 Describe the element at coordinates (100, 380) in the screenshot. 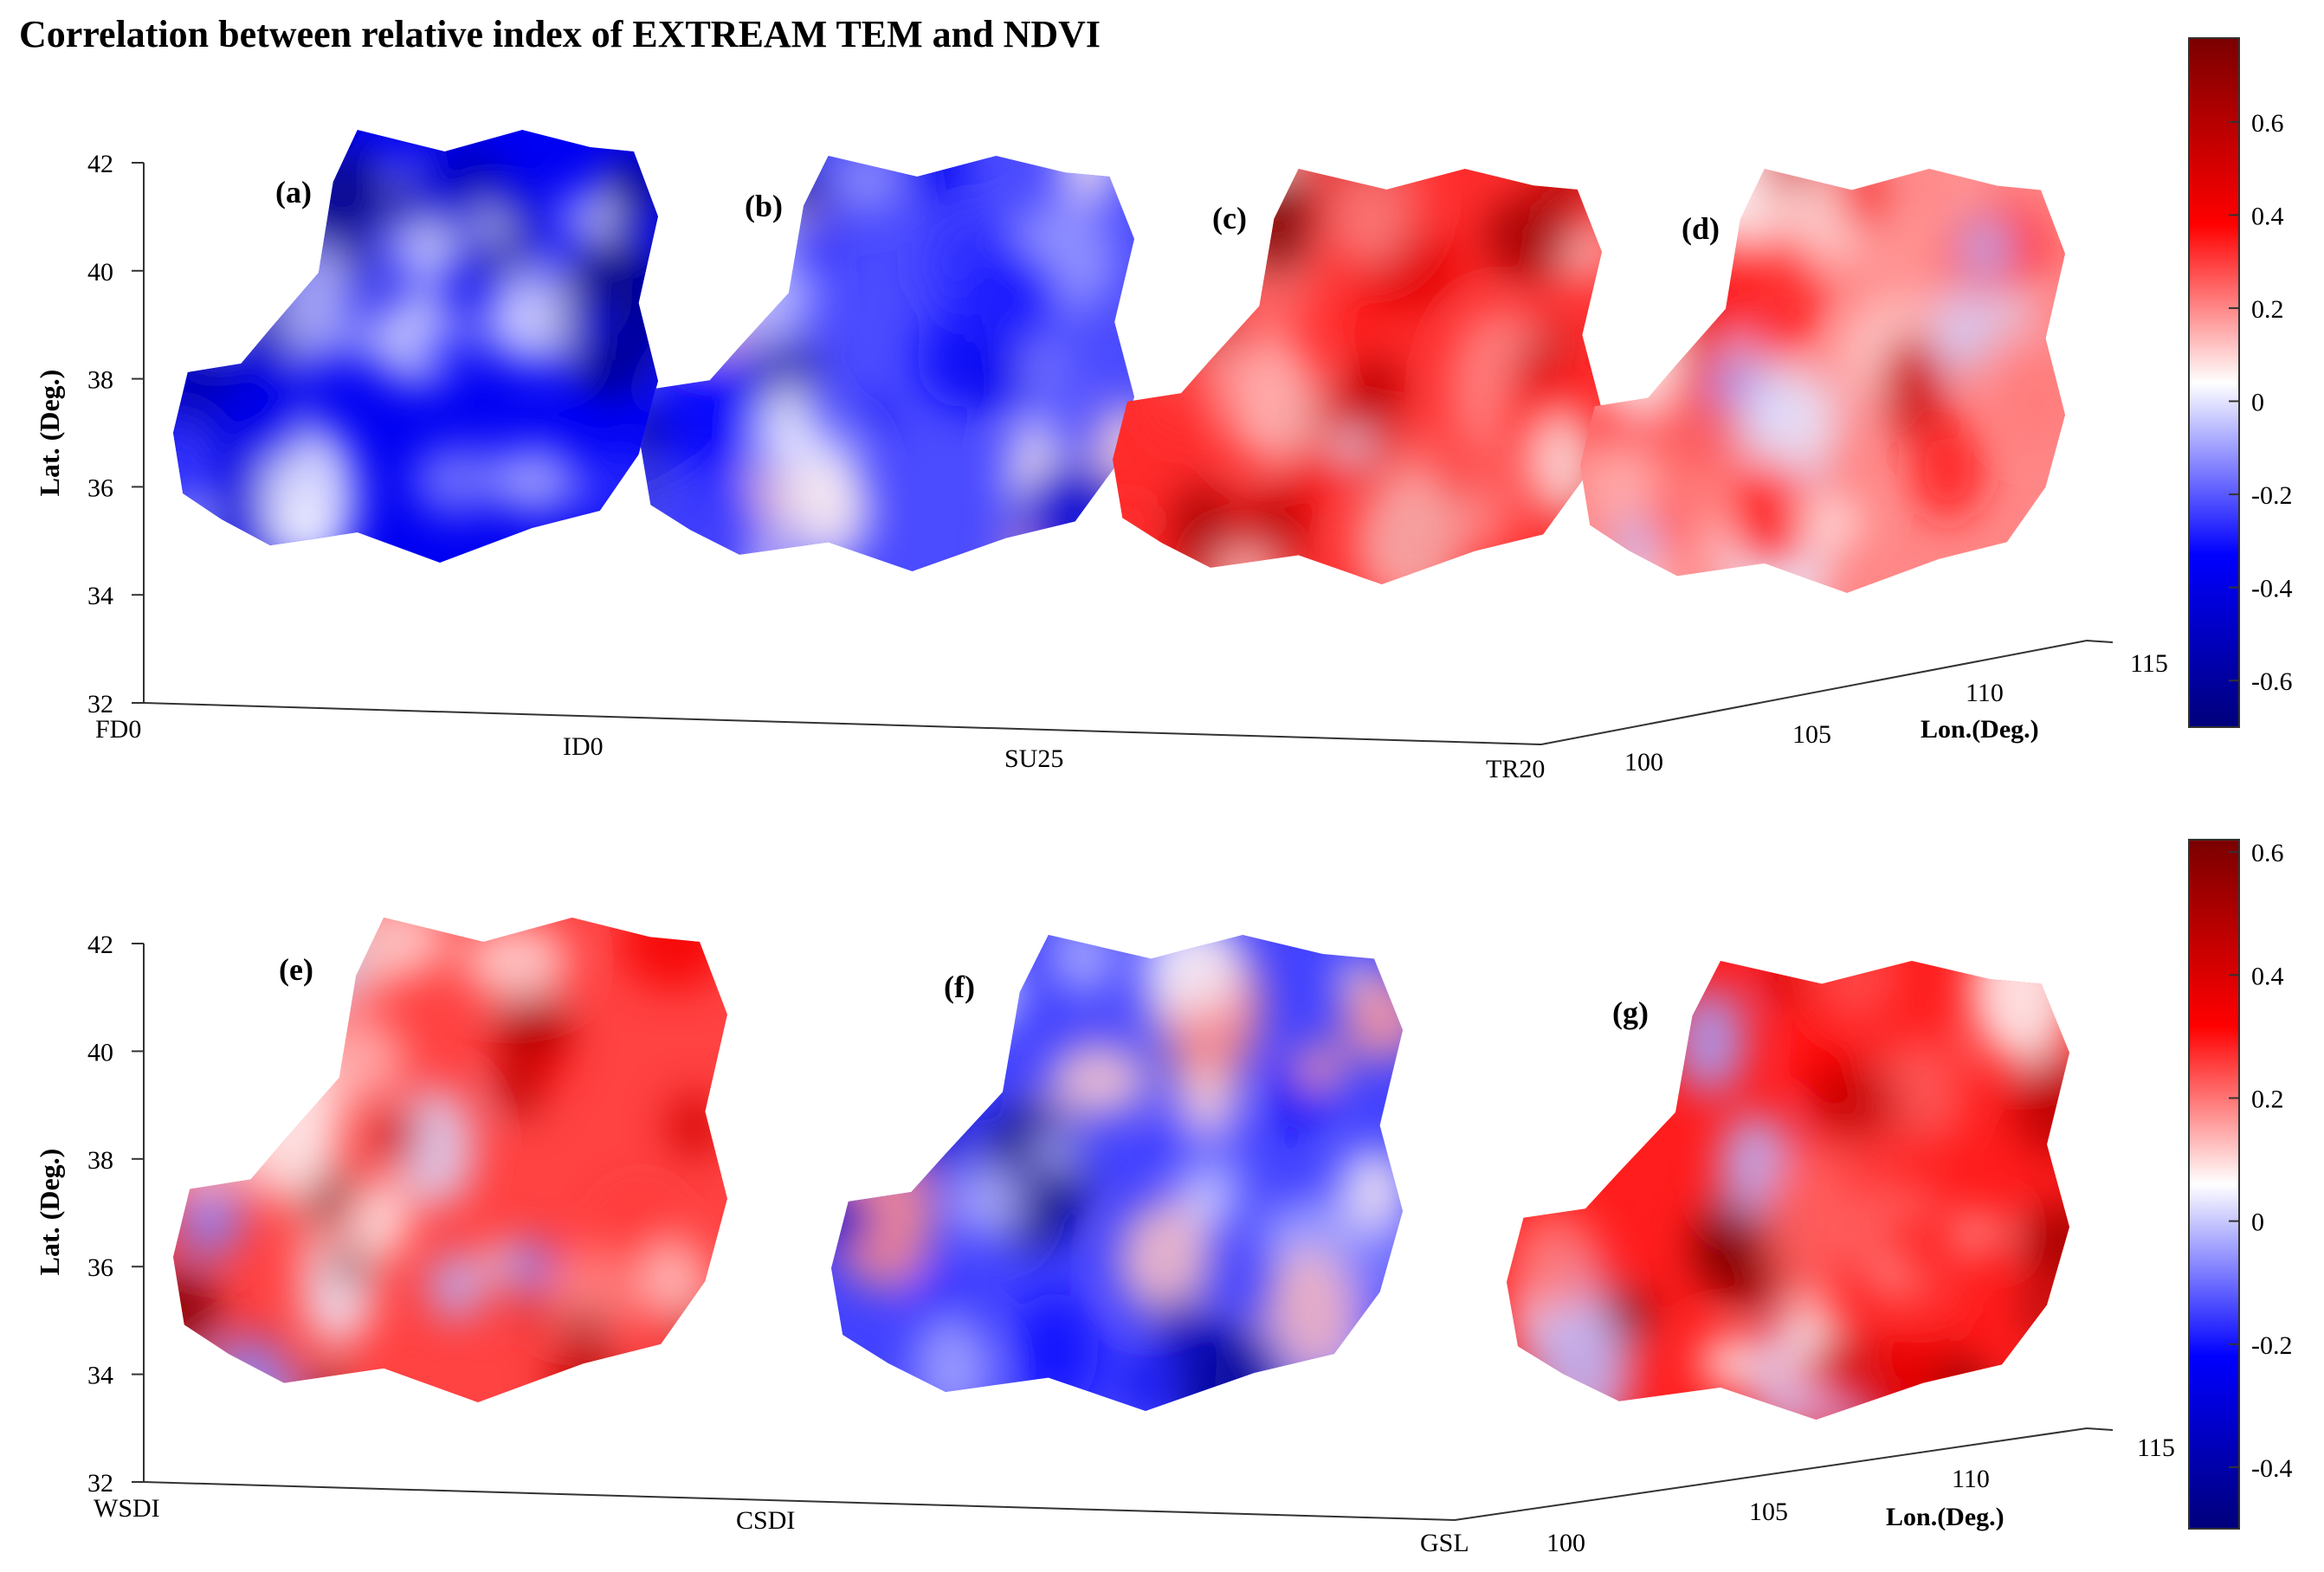

I see `lat-tick-label: 38` at that location.